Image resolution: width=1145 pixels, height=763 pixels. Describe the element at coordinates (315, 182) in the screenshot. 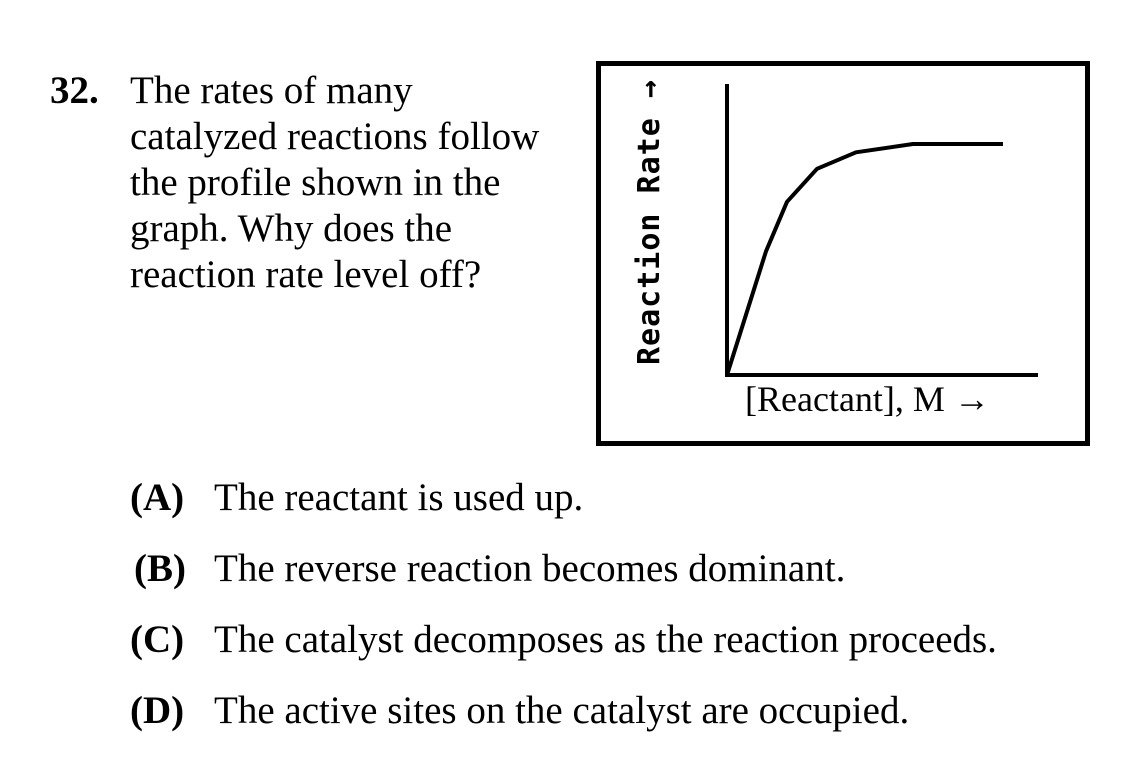

I see `question-line: the profile shown in the` at that location.